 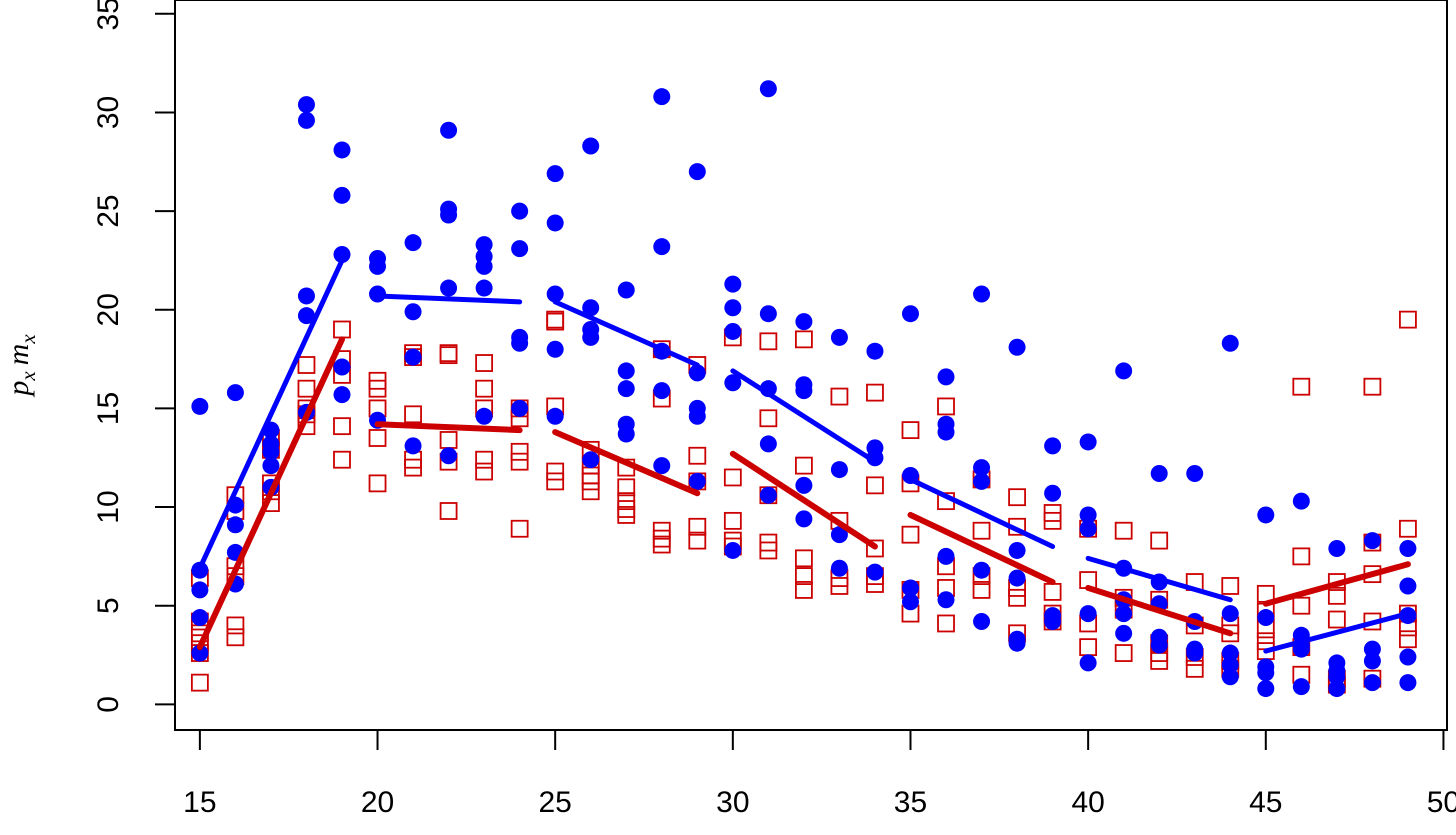 What do you see at coordinates (554, 802) in the screenshot?
I see `x-tick-label: 25` at bounding box center [554, 802].